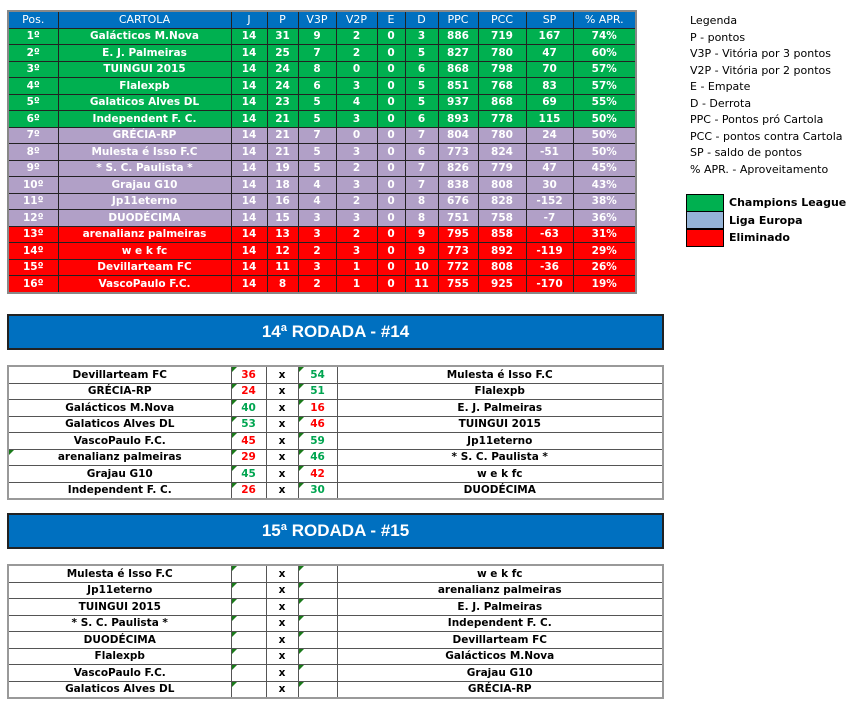 Image resolution: width=868 pixels, height=705 pixels. What do you see at coordinates (500, 607) in the screenshot?
I see `away-team: E. J. Palmeiras` at bounding box center [500, 607].